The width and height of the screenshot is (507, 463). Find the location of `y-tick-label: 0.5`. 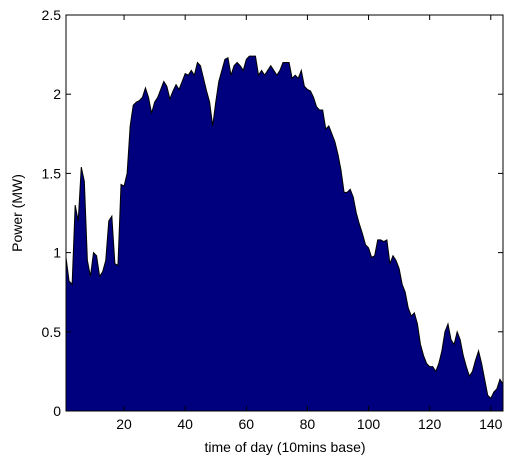

y-tick-label: 0.5 is located at coordinates (52, 332).